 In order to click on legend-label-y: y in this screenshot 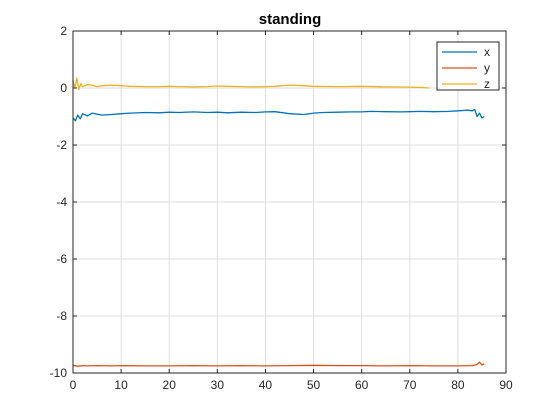, I will do `click(487, 68)`.